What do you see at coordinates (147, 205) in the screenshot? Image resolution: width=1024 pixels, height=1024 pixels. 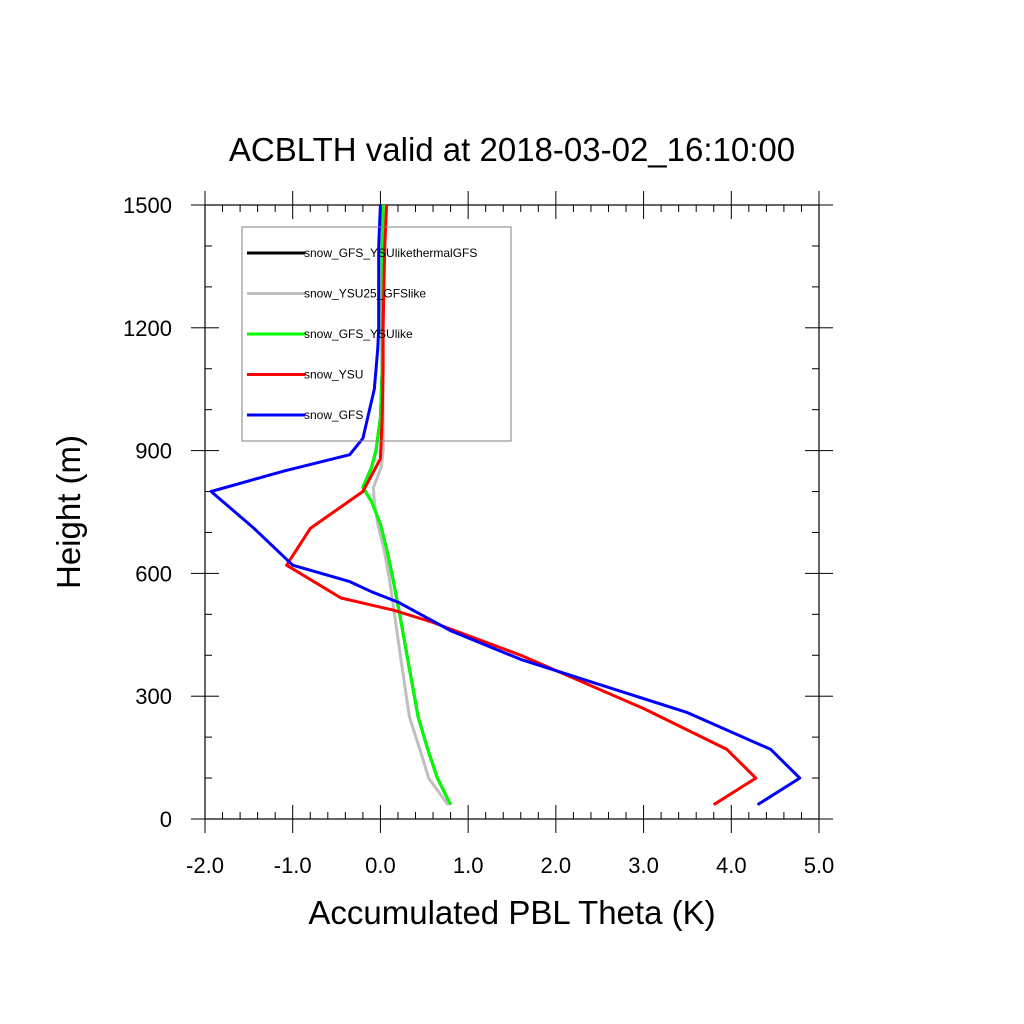 I see `y-tick-label: 1500` at bounding box center [147, 205].